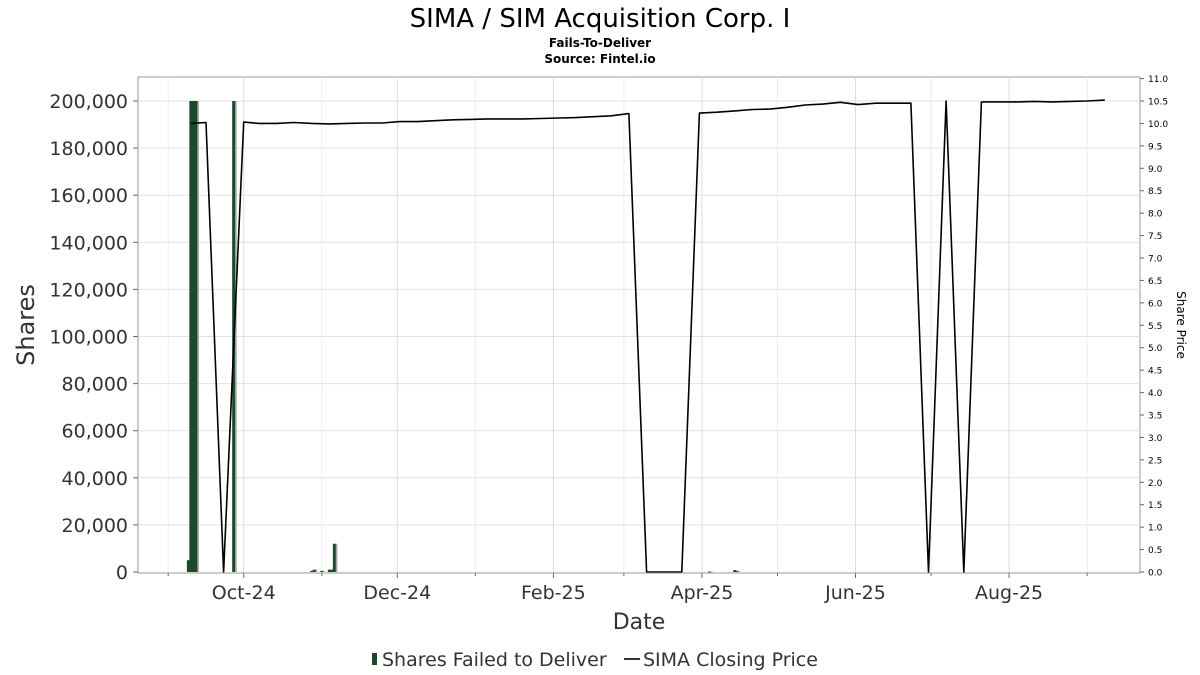  Describe the element at coordinates (88, 243) in the screenshot. I see `y-tick-label: 140,000` at that location.